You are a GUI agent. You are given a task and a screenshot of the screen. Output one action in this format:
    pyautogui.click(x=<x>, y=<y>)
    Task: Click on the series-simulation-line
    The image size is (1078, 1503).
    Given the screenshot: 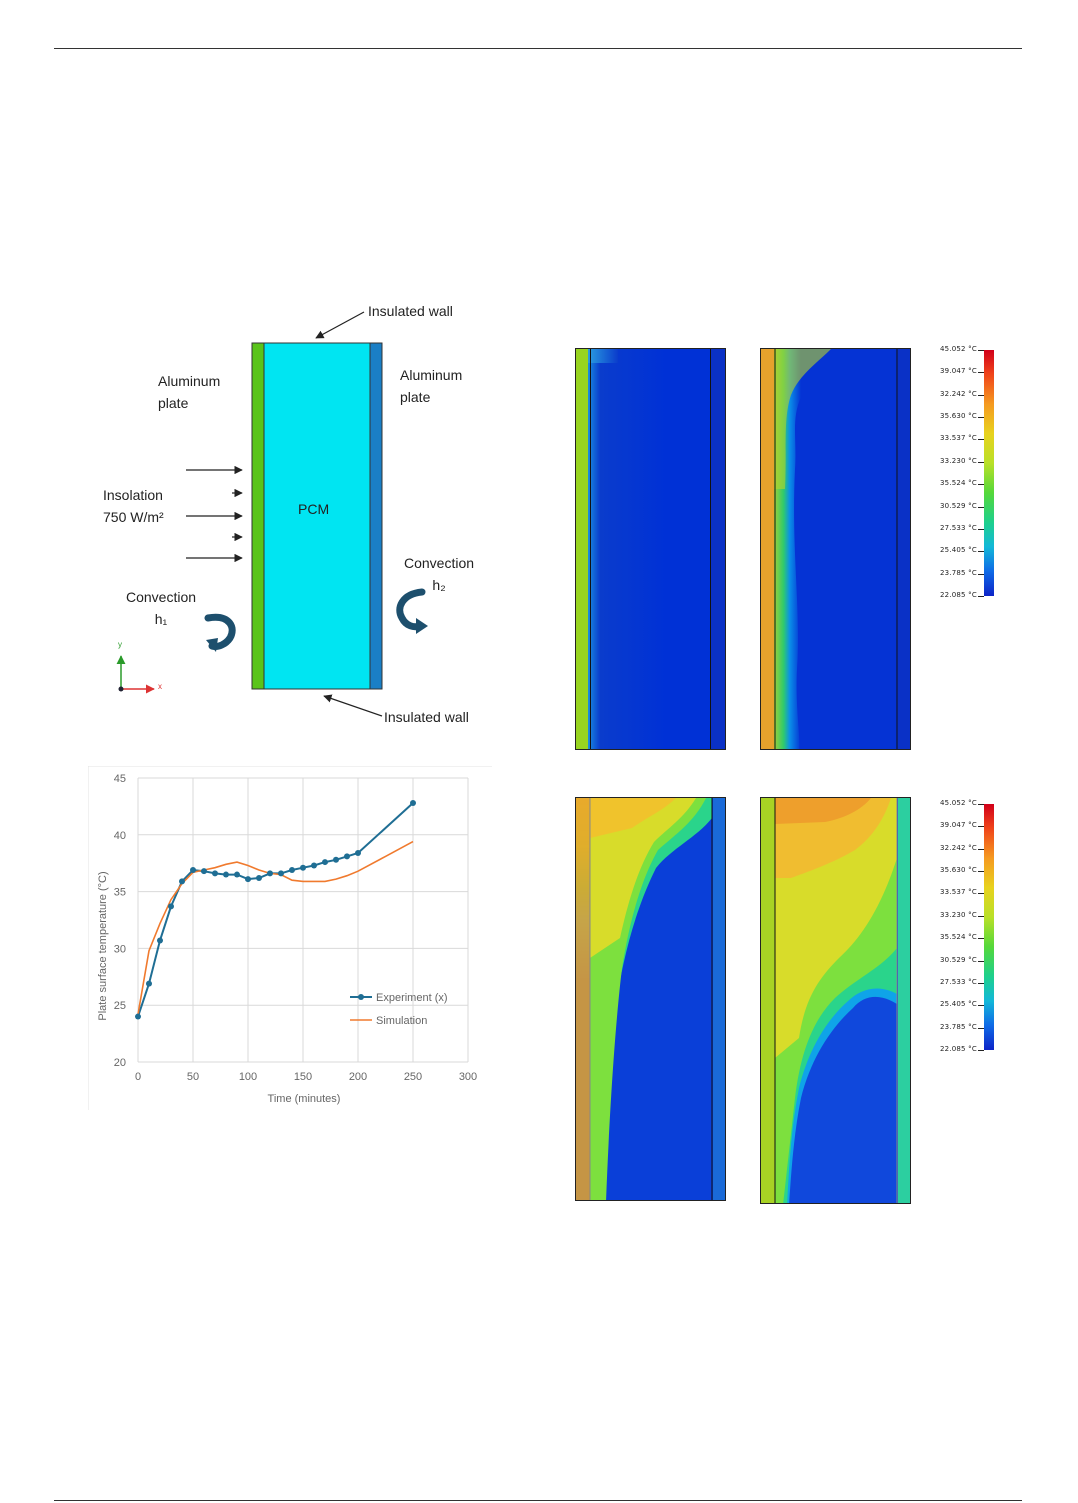 What is the action you would take?
    pyautogui.click(x=275, y=927)
    